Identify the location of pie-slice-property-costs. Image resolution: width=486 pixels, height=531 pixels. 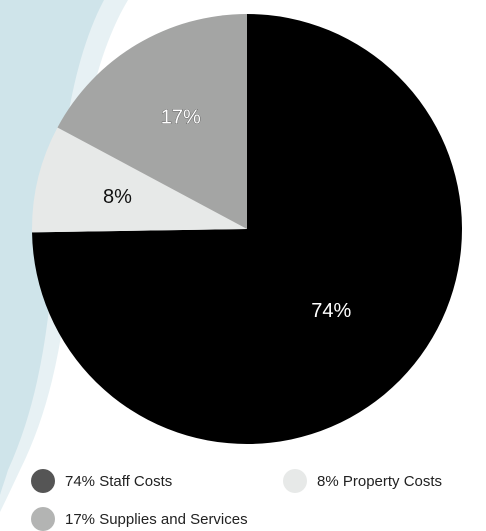
(139, 180).